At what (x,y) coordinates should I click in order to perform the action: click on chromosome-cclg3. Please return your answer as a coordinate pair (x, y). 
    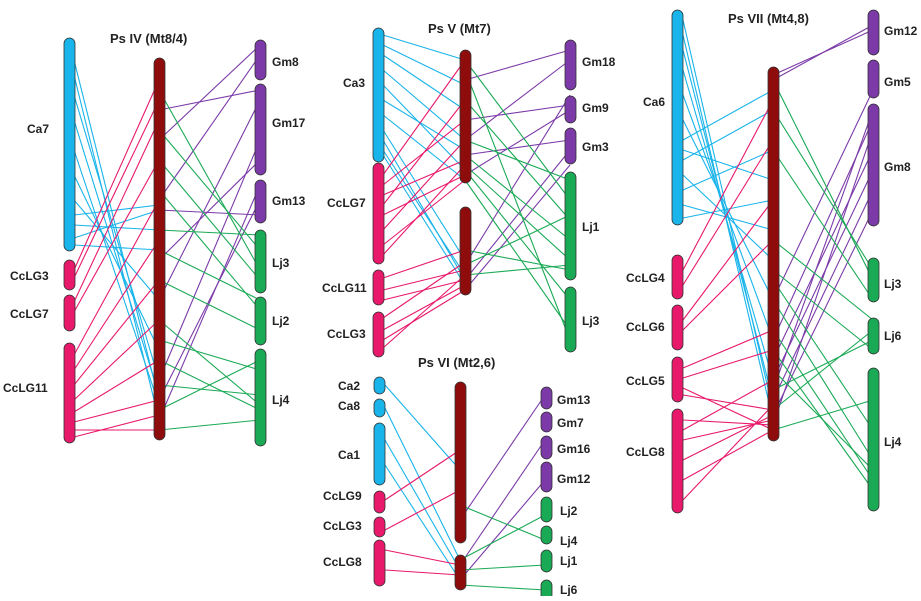
    Looking at the image, I should click on (379, 527).